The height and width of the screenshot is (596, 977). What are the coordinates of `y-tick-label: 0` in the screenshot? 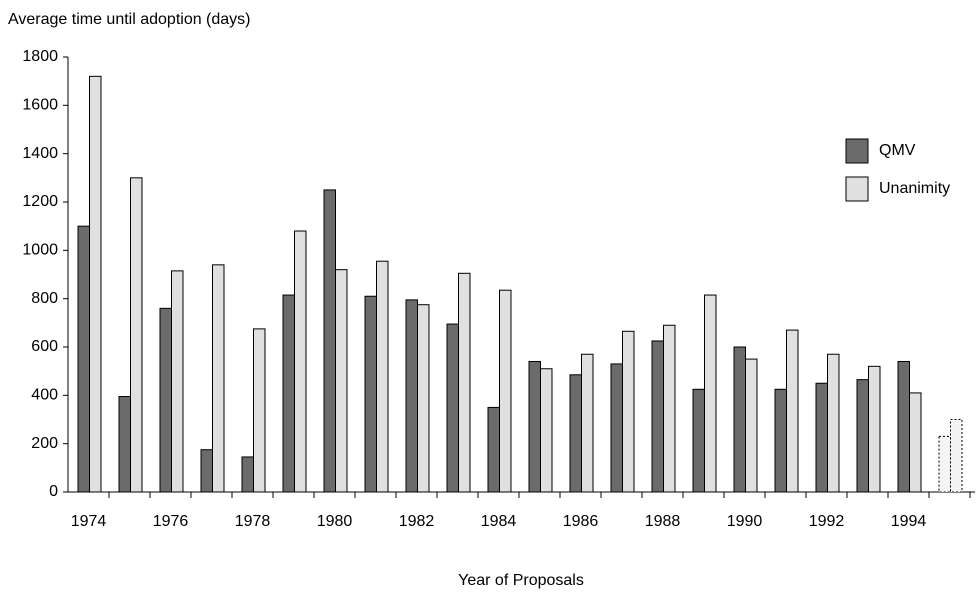 It's located at (53, 491).